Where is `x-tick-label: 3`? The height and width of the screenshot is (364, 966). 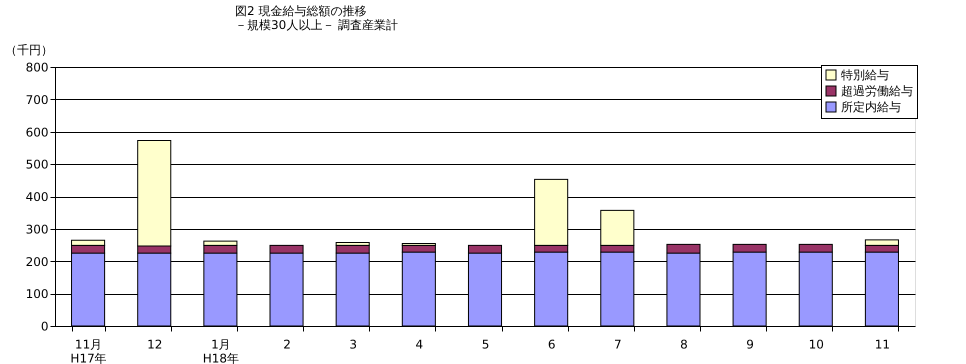
x-tick-label: 3 is located at coordinates (353, 345).